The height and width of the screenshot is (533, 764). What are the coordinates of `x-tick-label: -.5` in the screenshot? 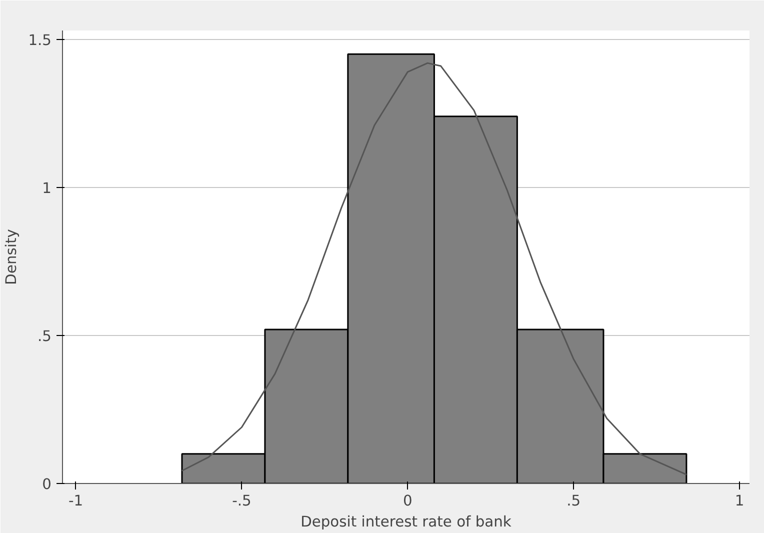 It's located at (242, 501).